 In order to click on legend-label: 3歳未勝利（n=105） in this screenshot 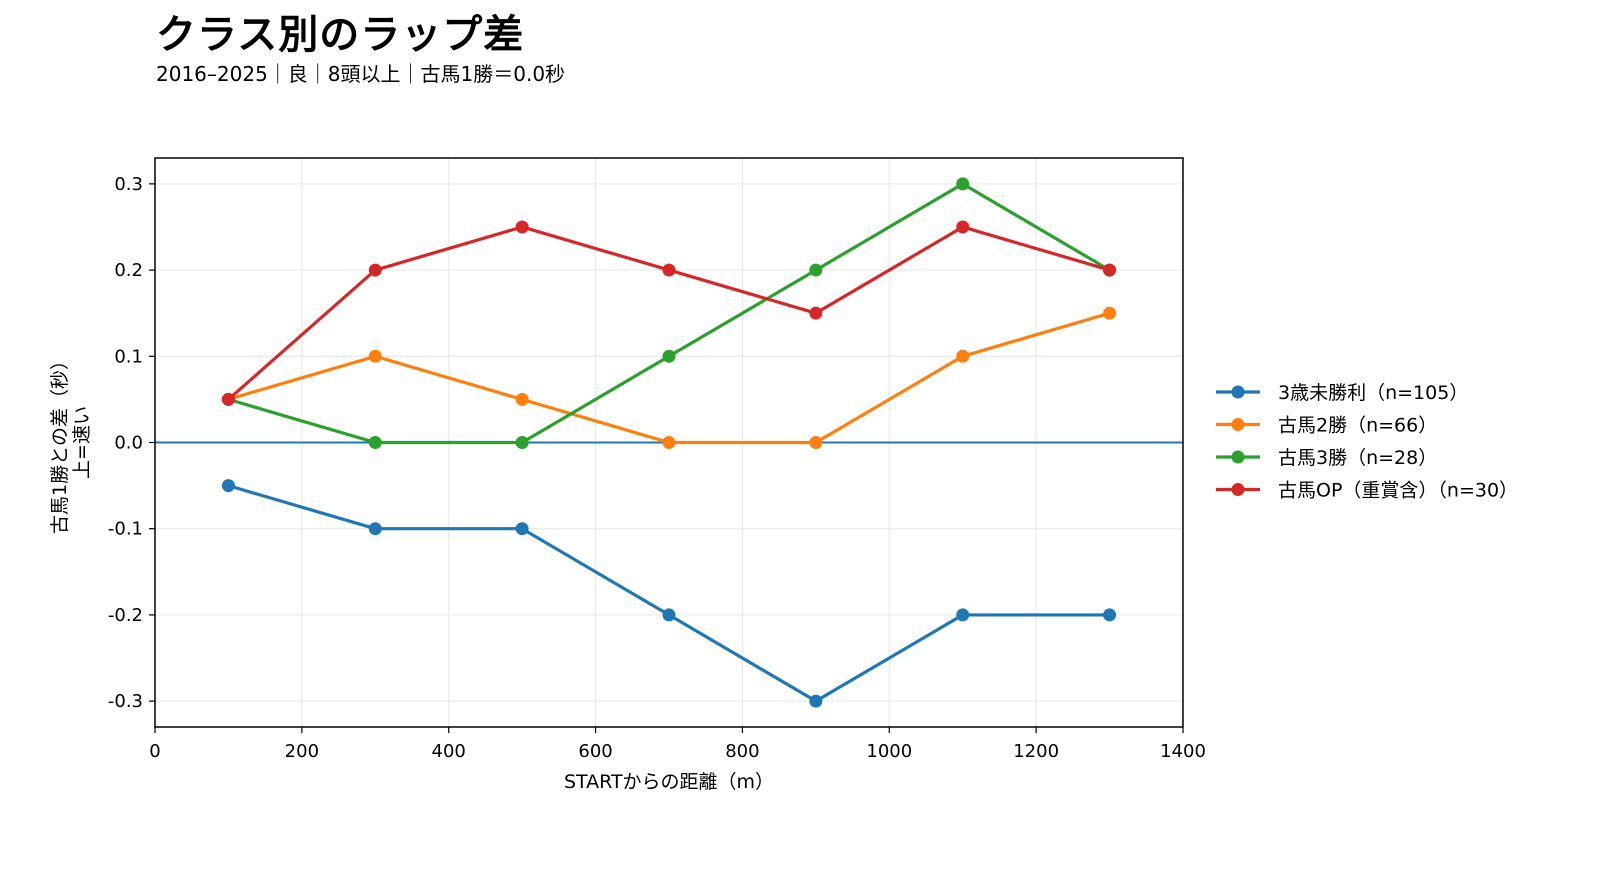, I will do `click(1373, 393)`.